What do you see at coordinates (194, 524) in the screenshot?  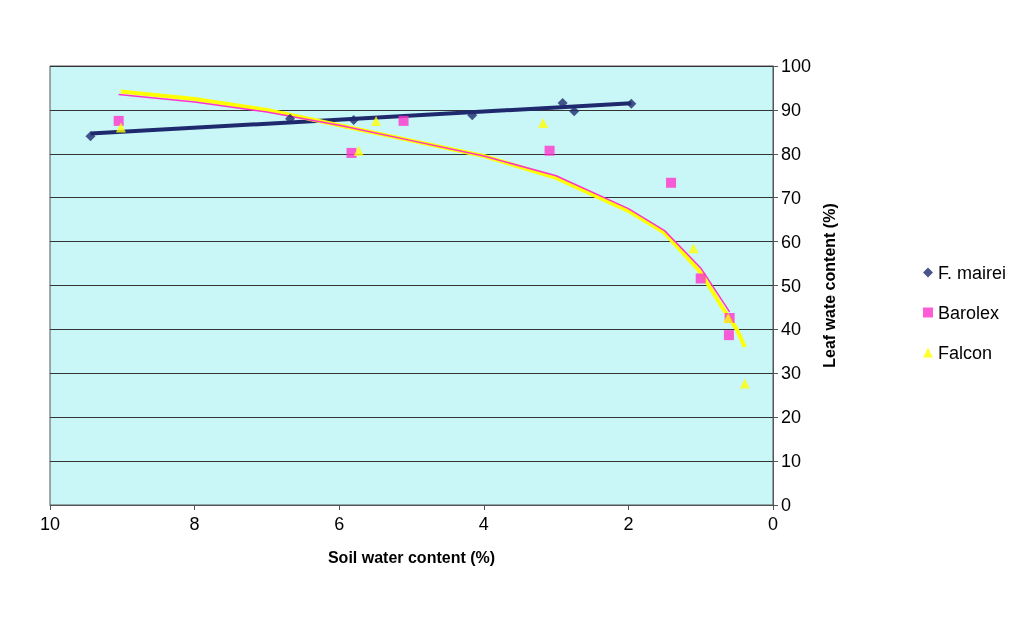 I see `x-tick-label: 8` at bounding box center [194, 524].